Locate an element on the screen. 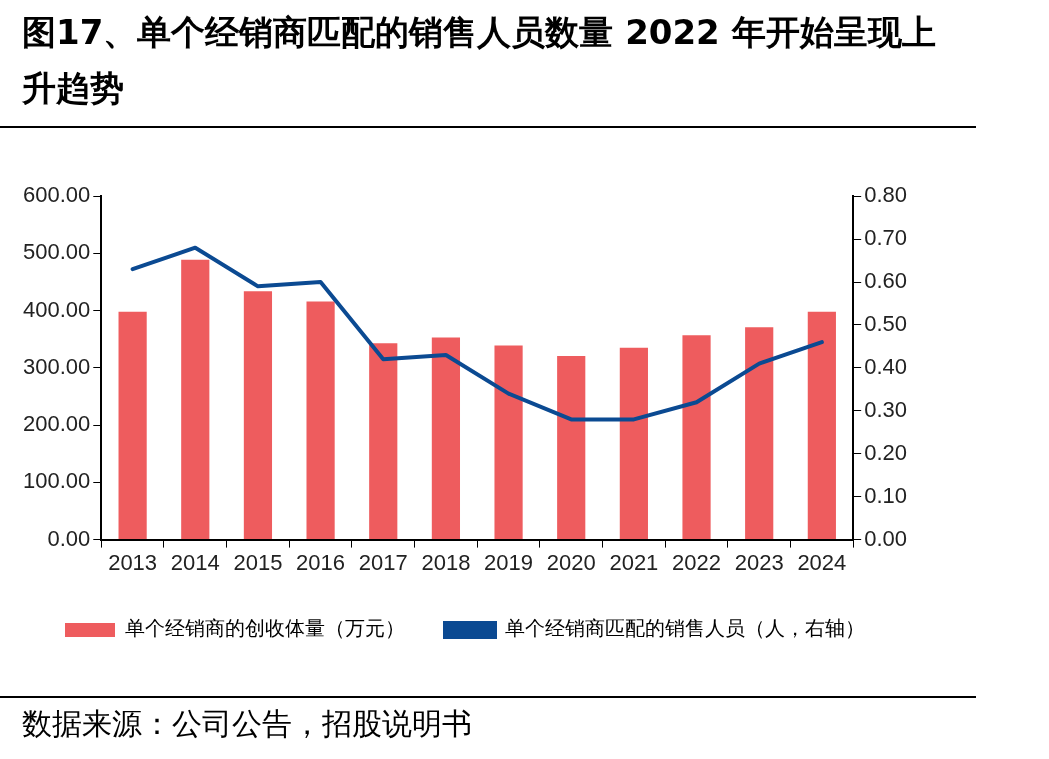 The image size is (1049, 759). x-tick-label: 2020 is located at coordinates (571, 562).